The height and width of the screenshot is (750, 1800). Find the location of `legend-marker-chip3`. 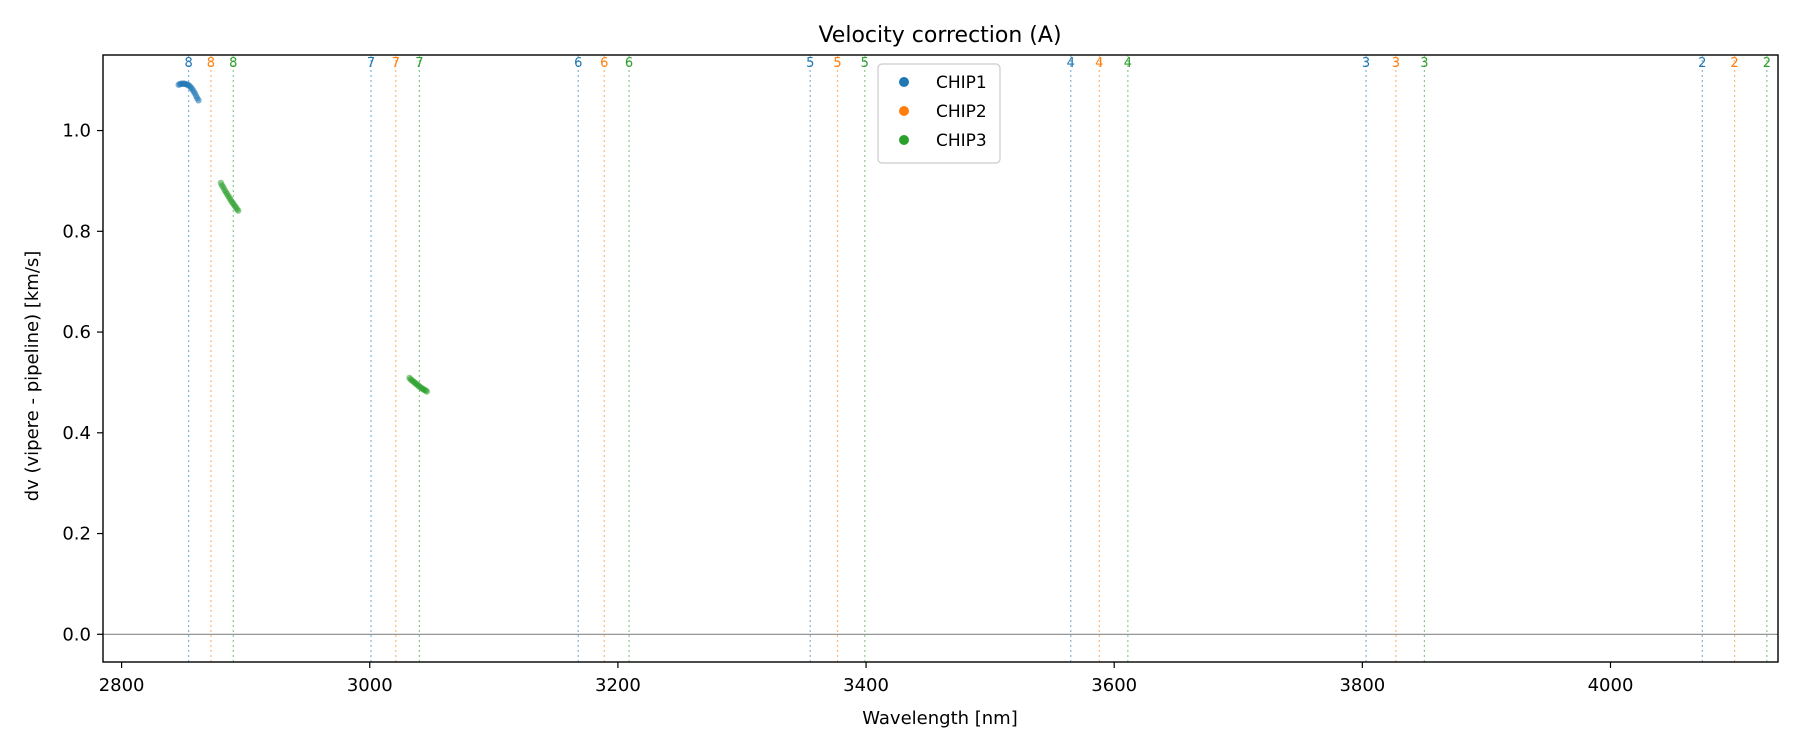

legend-marker-chip3 is located at coordinates (904, 140).